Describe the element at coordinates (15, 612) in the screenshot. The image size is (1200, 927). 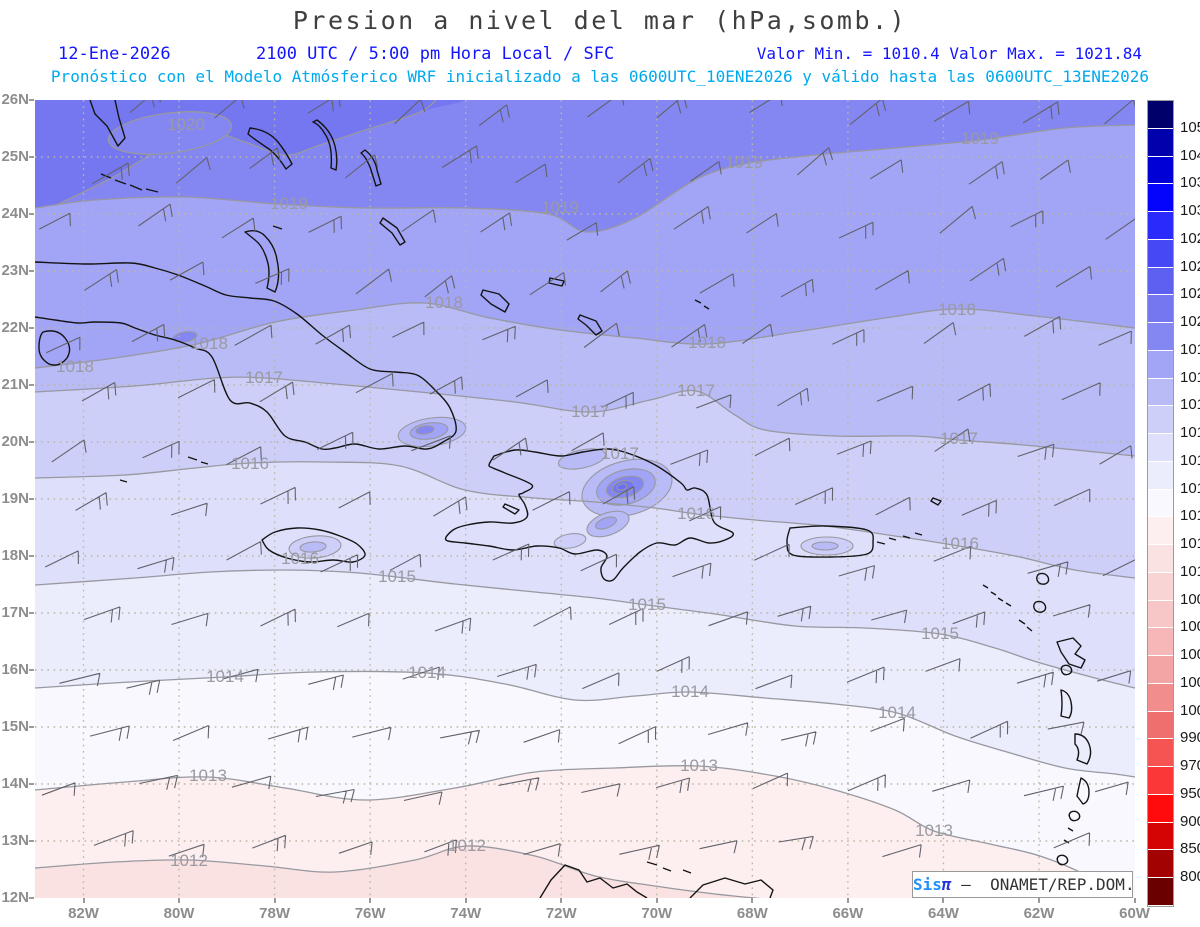
I see `lat-label: 17N` at that location.